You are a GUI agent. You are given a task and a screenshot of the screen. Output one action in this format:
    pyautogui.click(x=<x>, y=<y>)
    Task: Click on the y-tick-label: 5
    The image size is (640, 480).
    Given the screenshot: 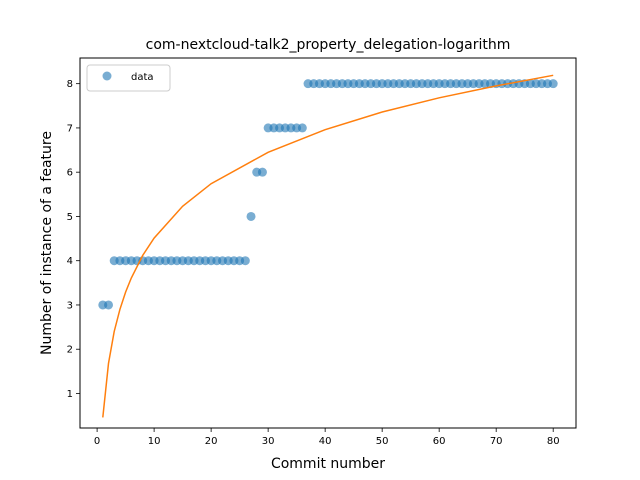 What is the action you would take?
    pyautogui.click(x=70, y=217)
    